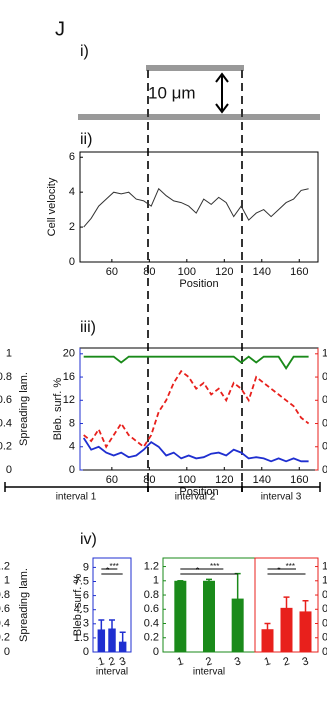 The width and height of the screenshot is (327, 707). What do you see at coordinates (278, 570) in the screenshot?
I see `significance-label: *` at bounding box center [278, 570].